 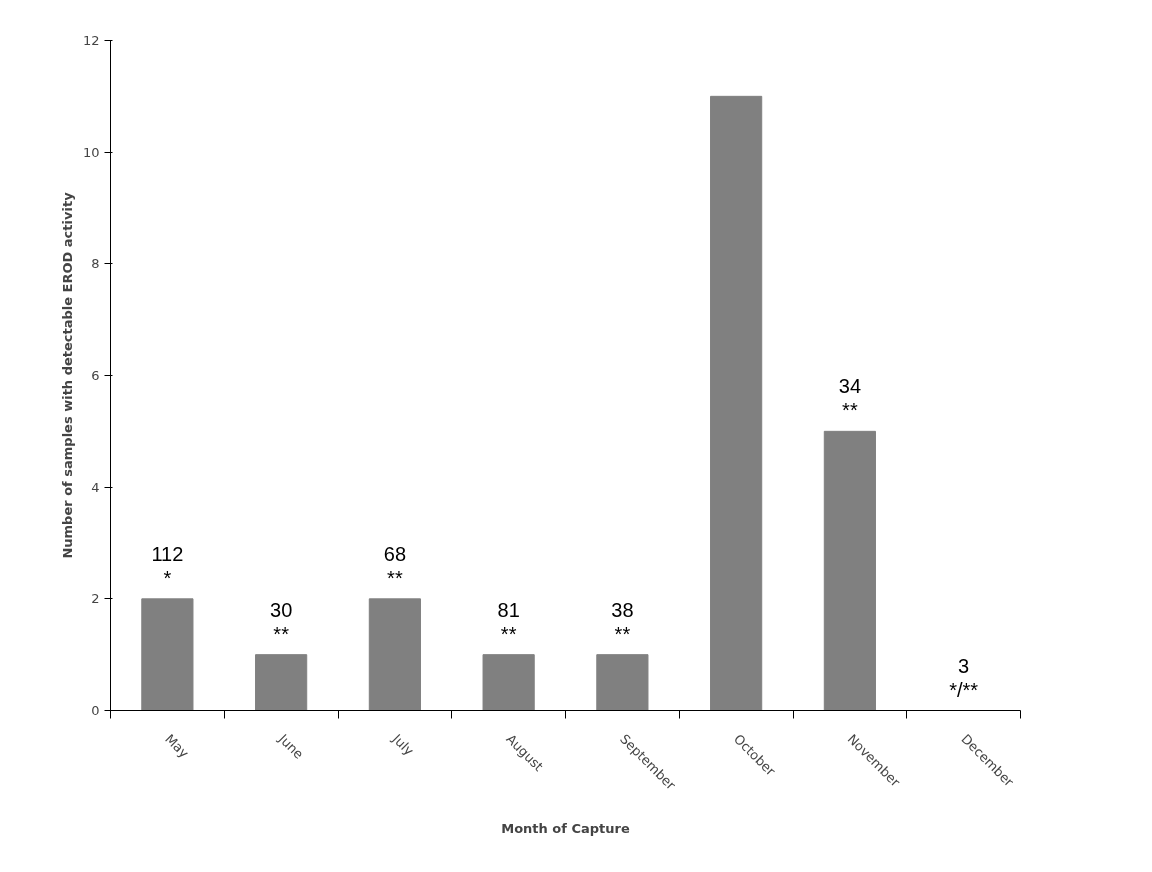 I want to click on y-tick-label: 8, so click(x=95, y=264).